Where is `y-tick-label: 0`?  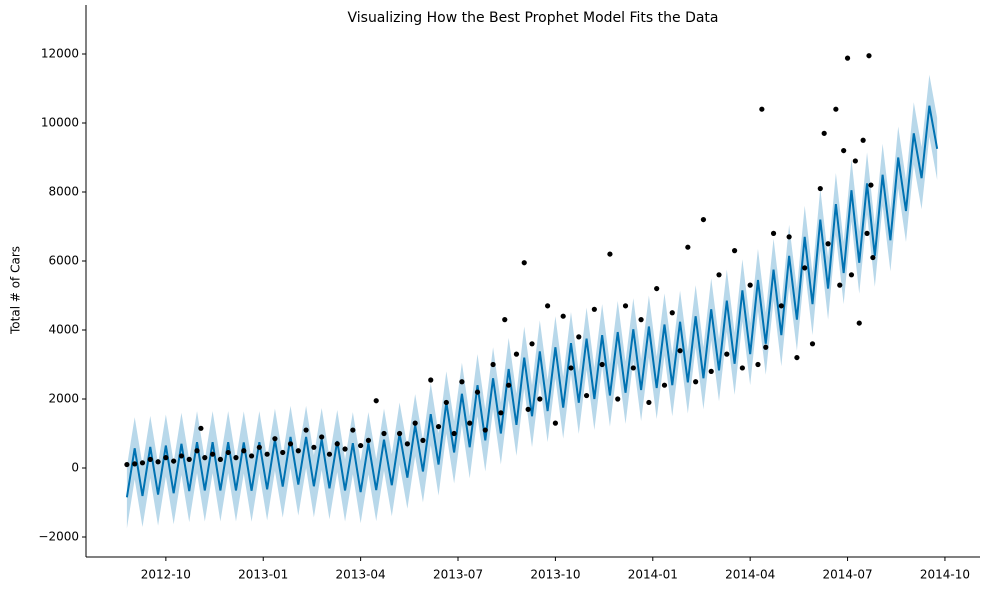
y-tick-label: 0 is located at coordinates (75, 467).